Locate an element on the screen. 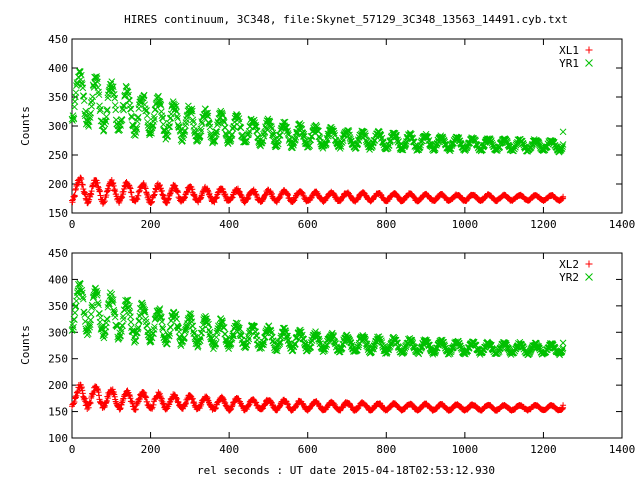  series-xl2 is located at coordinates (318, 397).